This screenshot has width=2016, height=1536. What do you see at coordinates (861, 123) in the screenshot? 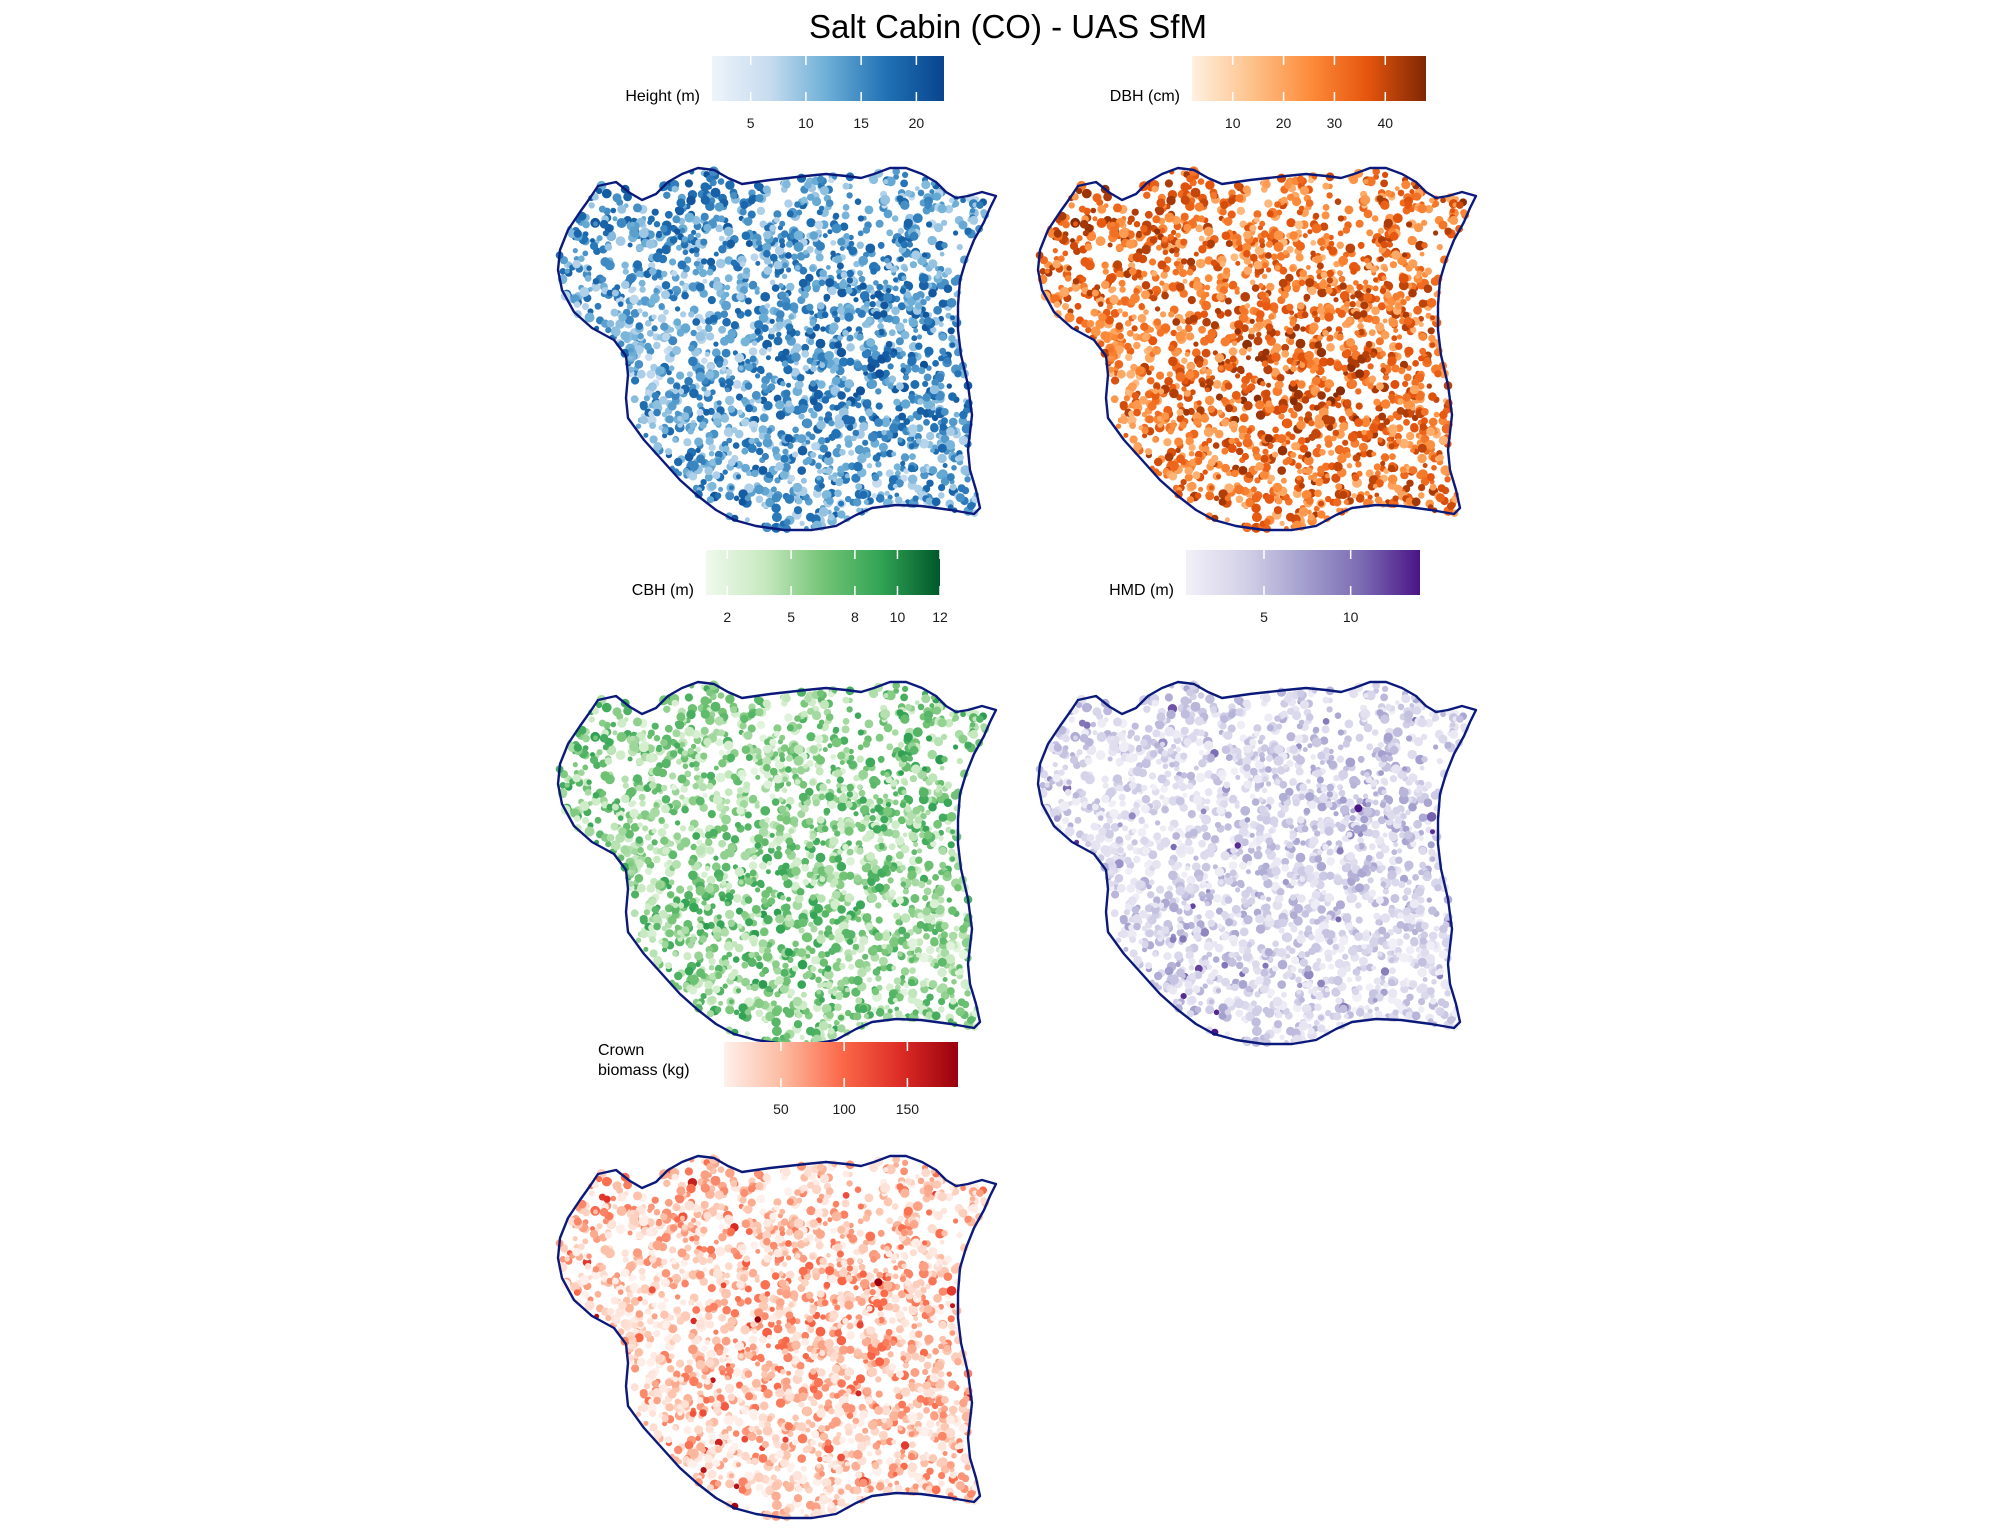
I see `height-tick-label: 15` at bounding box center [861, 123].